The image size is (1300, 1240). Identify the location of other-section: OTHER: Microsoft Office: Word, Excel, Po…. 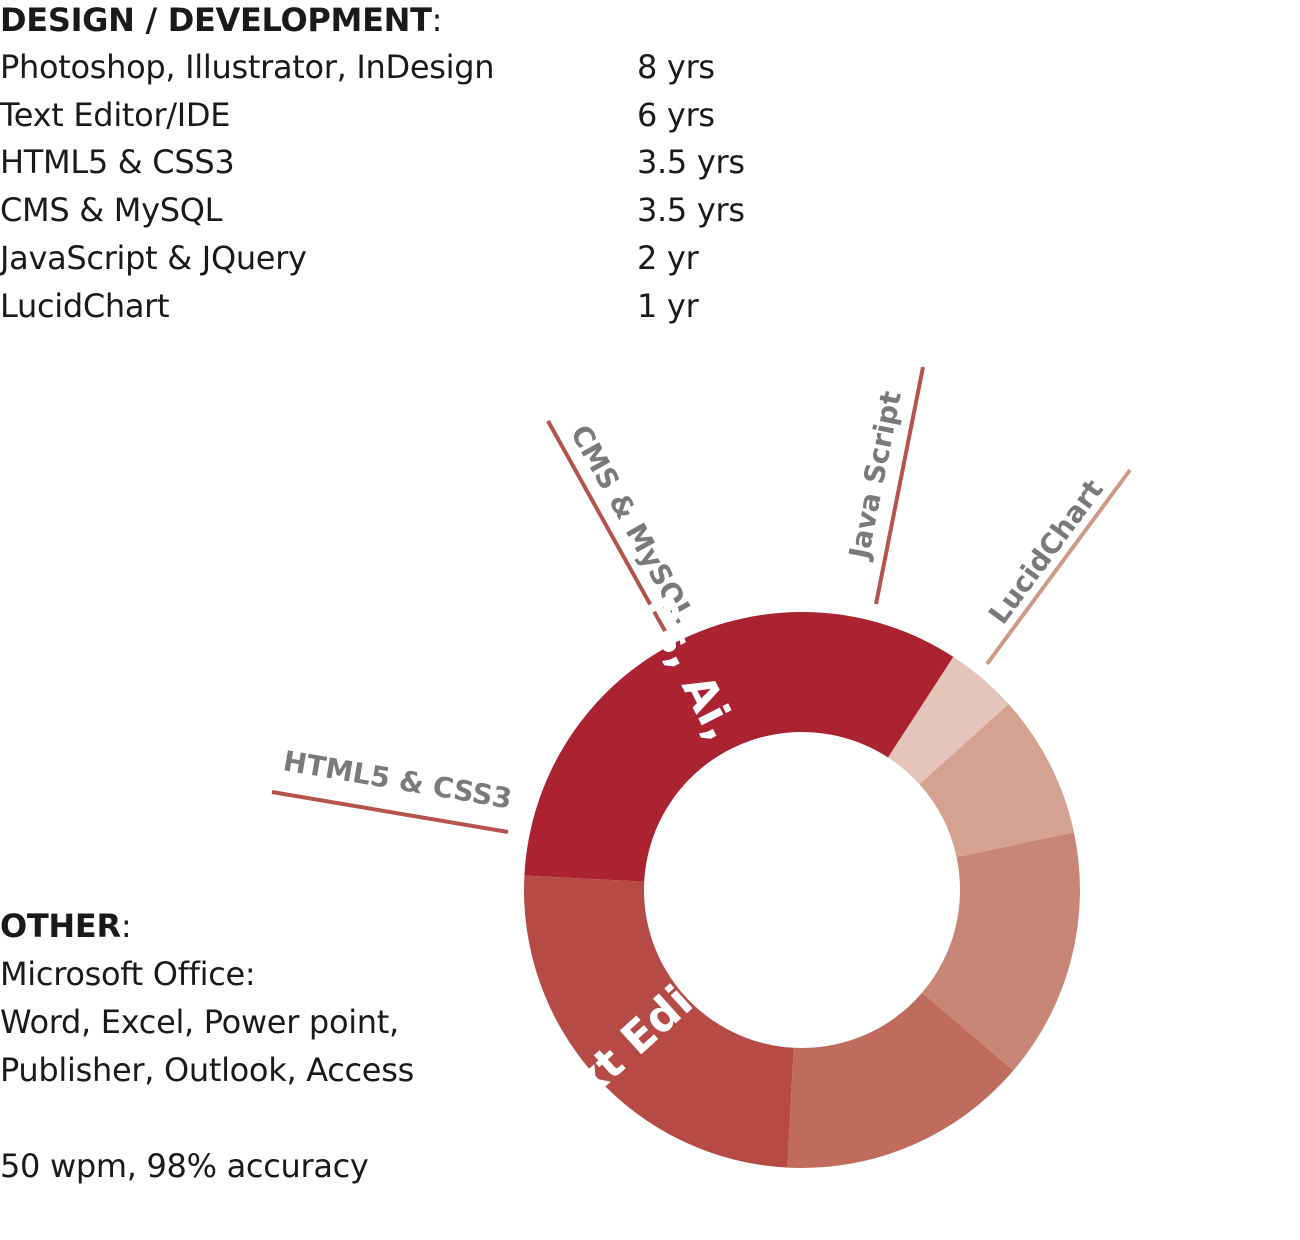
(260, 1046).